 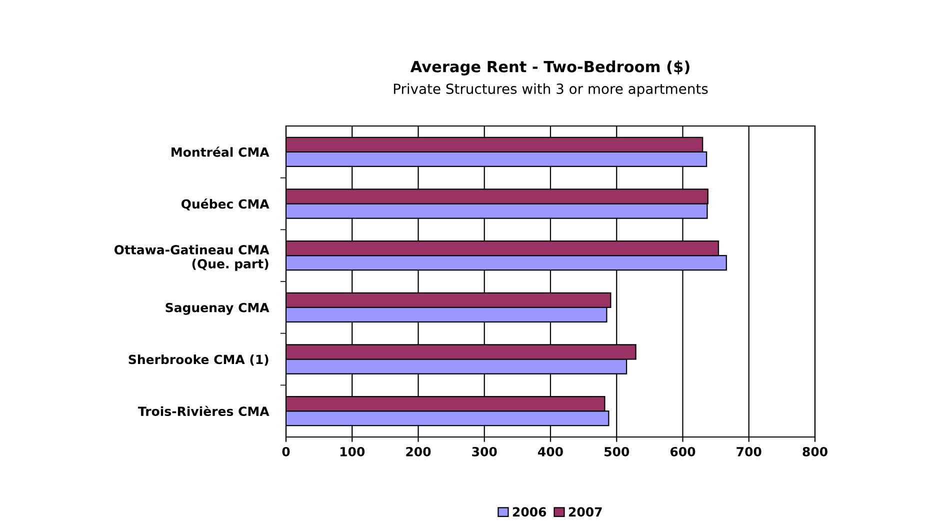 What do you see at coordinates (529, 512) in the screenshot?
I see `legend-label: 2006` at bounding box center [529, 512].